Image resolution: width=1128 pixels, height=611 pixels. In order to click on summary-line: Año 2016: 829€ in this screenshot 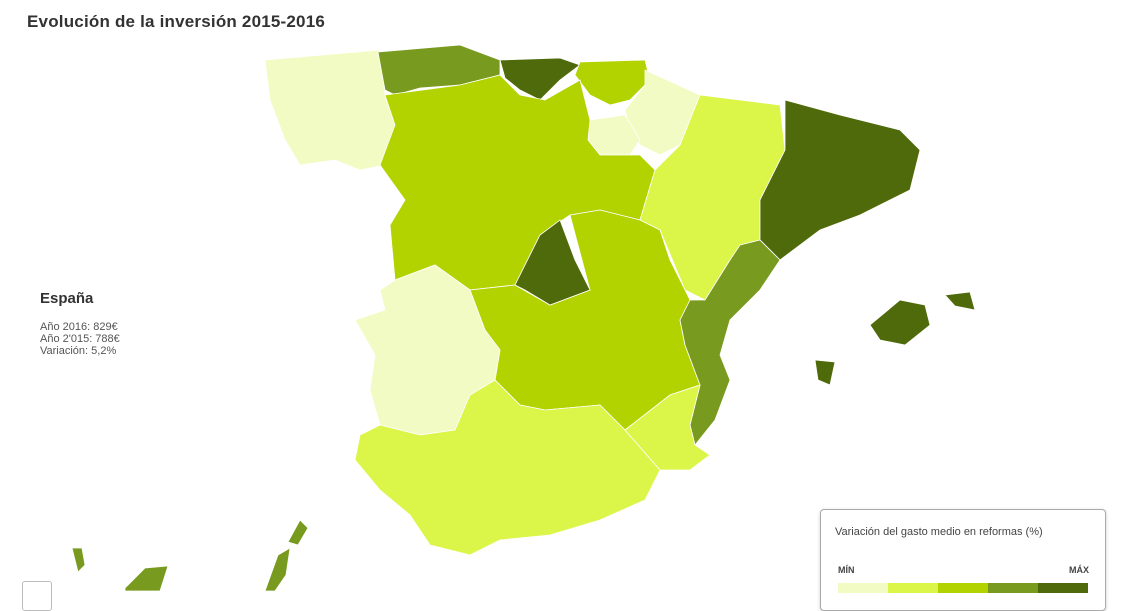, I will do `click(79, 327)`.